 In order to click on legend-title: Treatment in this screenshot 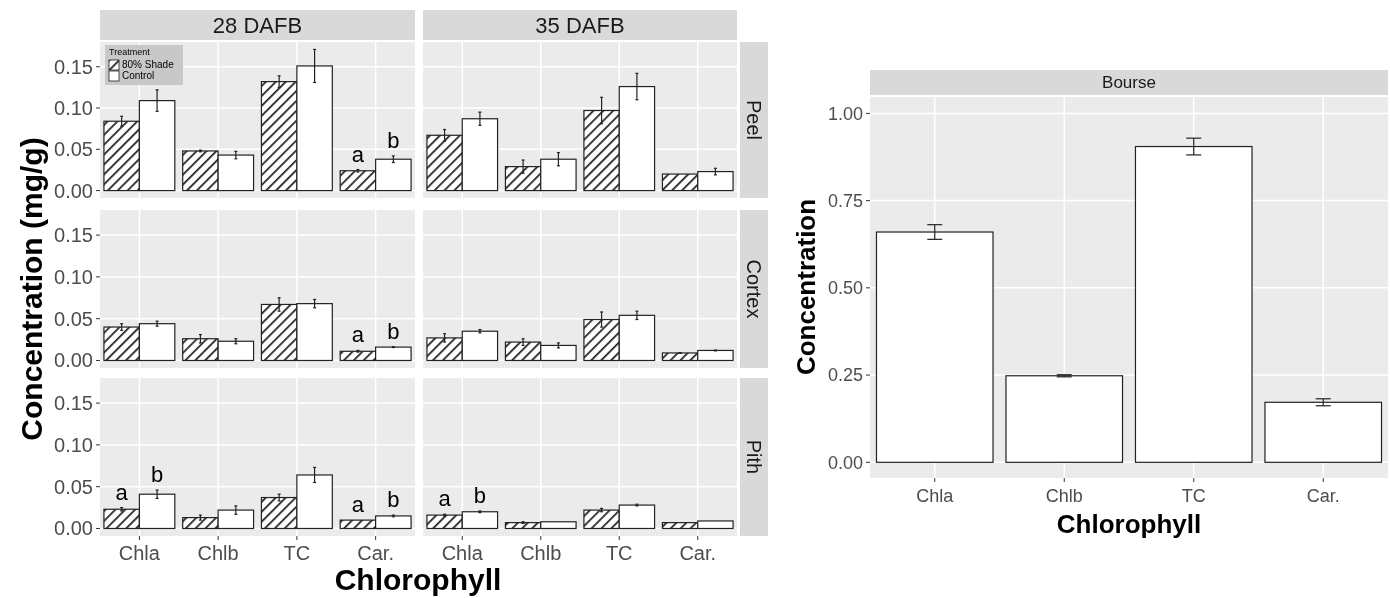, I will do `click(130, 52)`.